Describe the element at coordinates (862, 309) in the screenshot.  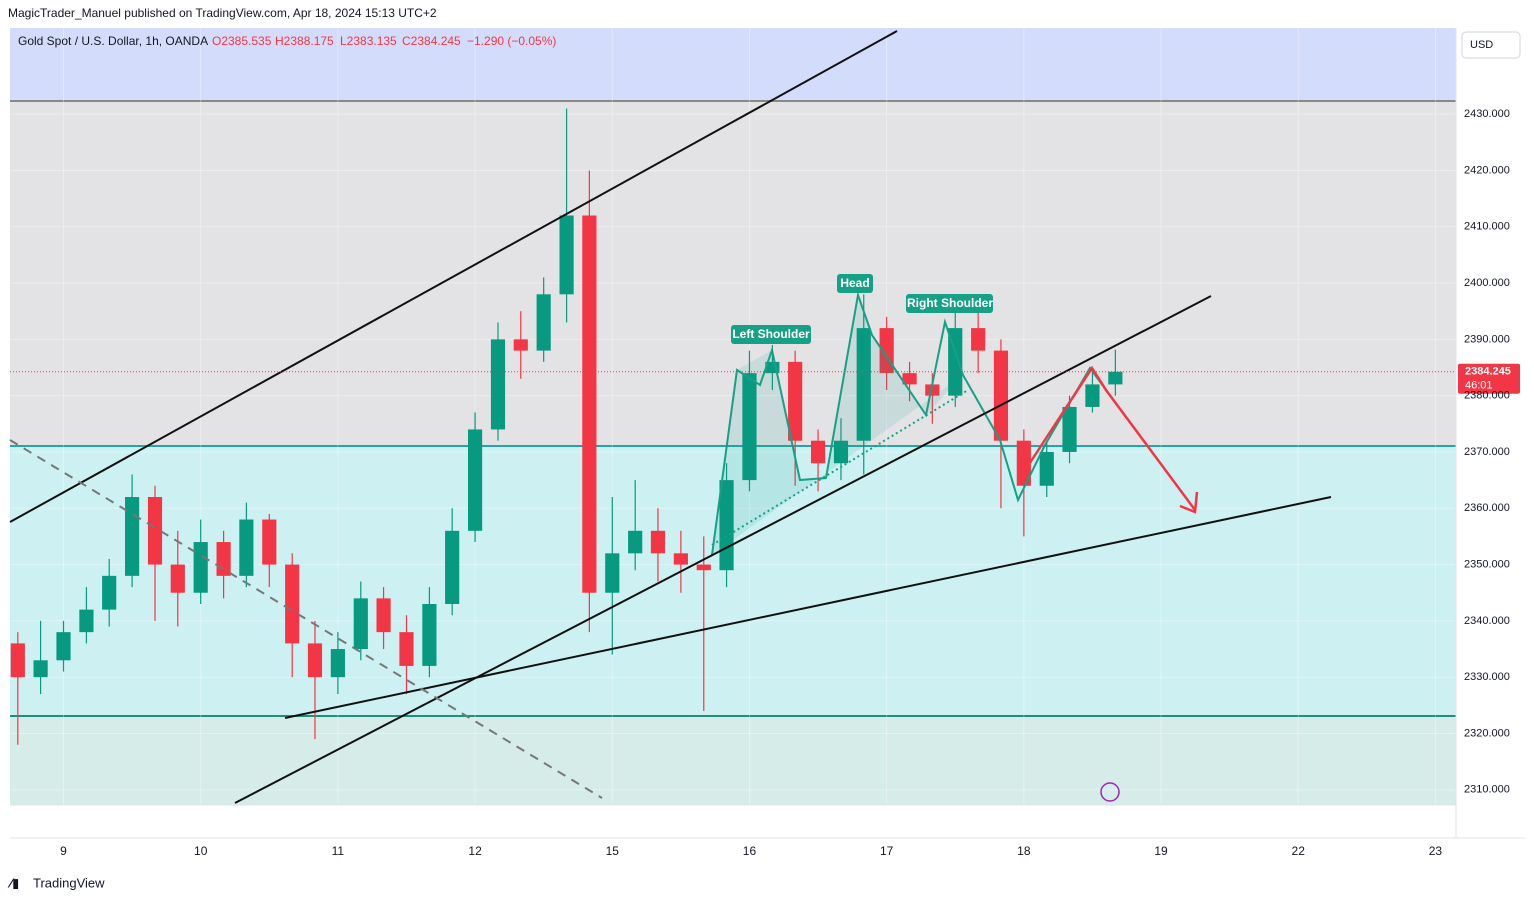
I see `pattern-labels: Left Shoulder Head Right Shoulder` at that location.